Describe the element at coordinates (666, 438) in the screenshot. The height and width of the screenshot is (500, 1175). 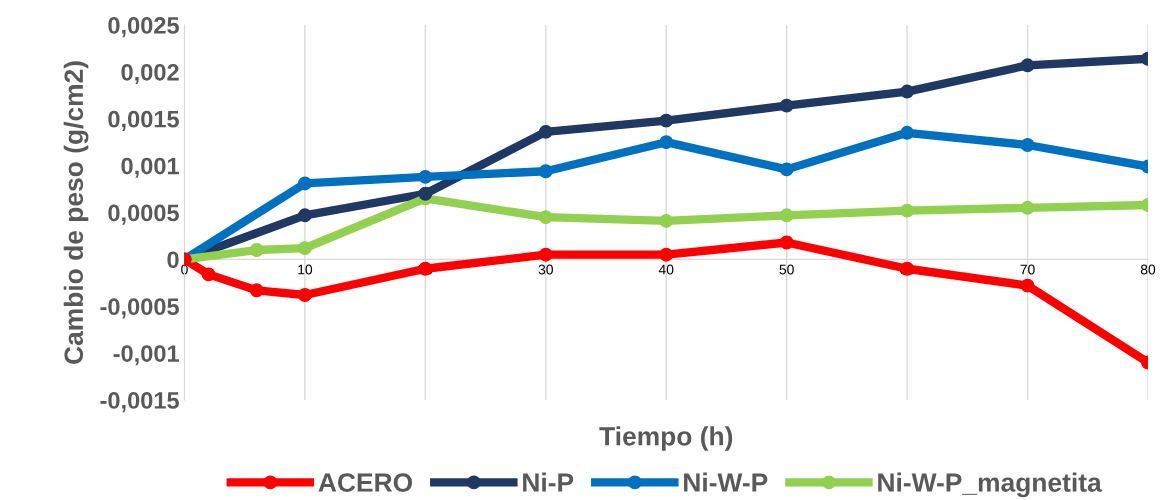
I see `x-axis-title: Tiempo (h)` at that location.